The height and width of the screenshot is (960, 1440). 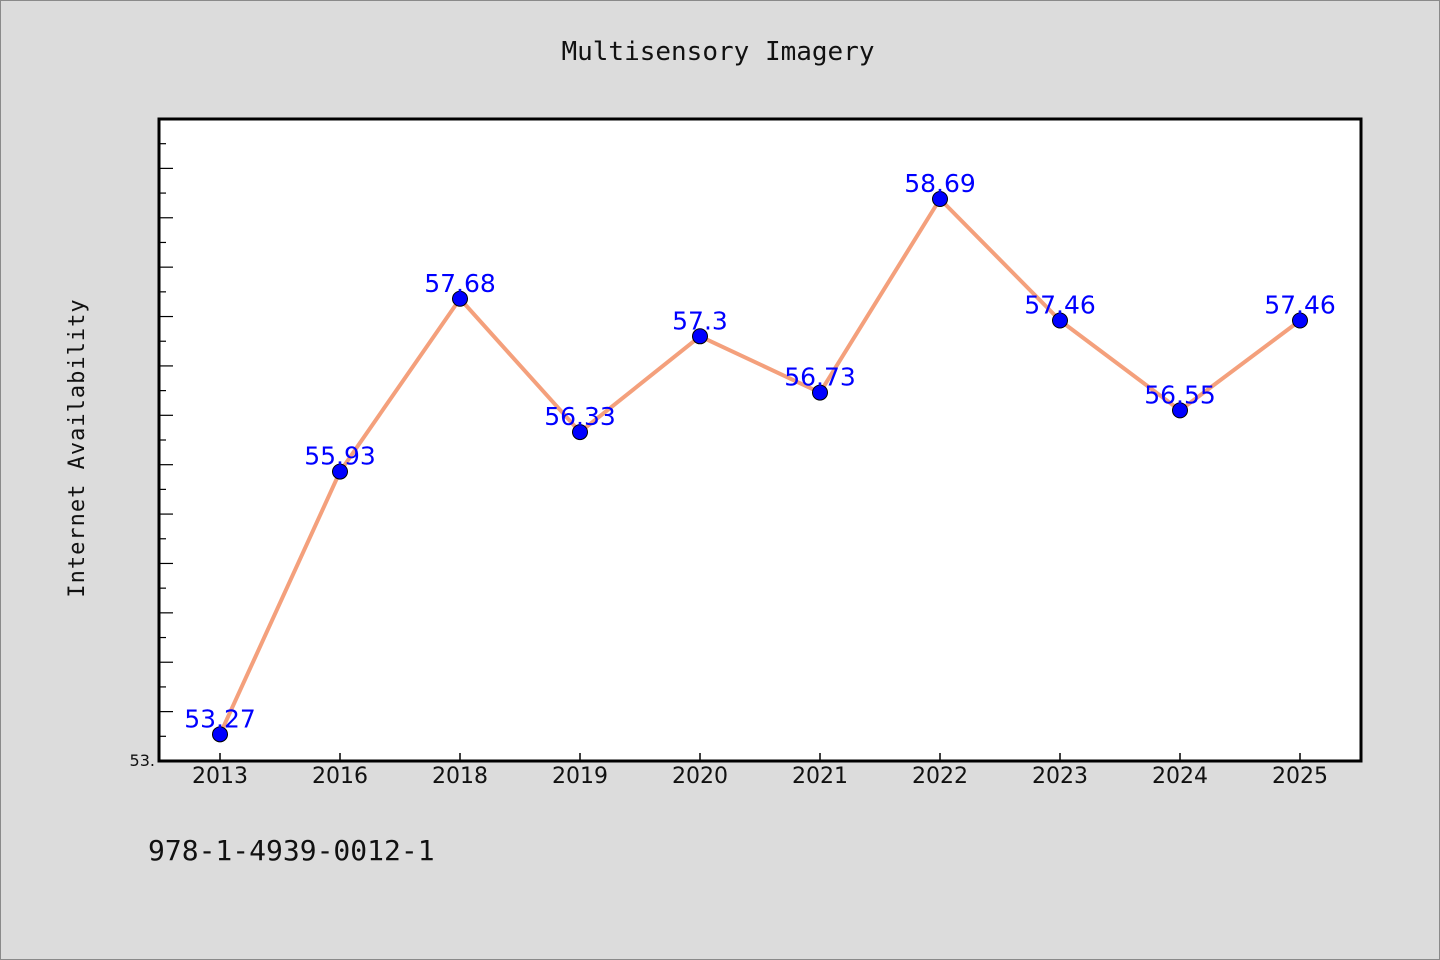 What do you see at coordinates (820, 776) in the screenshot?
I see `x-tick-label: 2021` at bounding box center [820, 776].